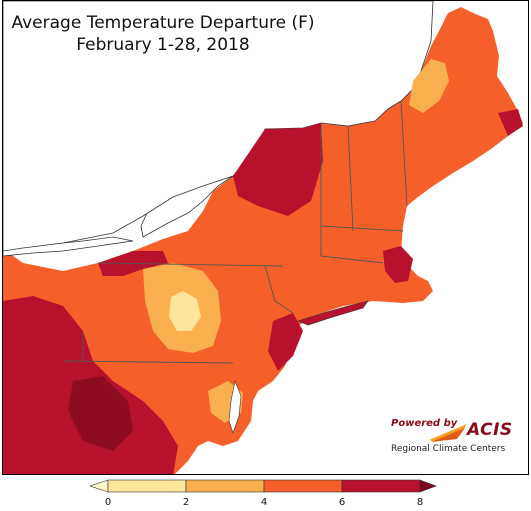 Image resolution: width=531 pixels, height=511 pixels. Describe the element at coordinates (108, 502) in the screenshot. I see `legend-tick-0: 0` at that location.